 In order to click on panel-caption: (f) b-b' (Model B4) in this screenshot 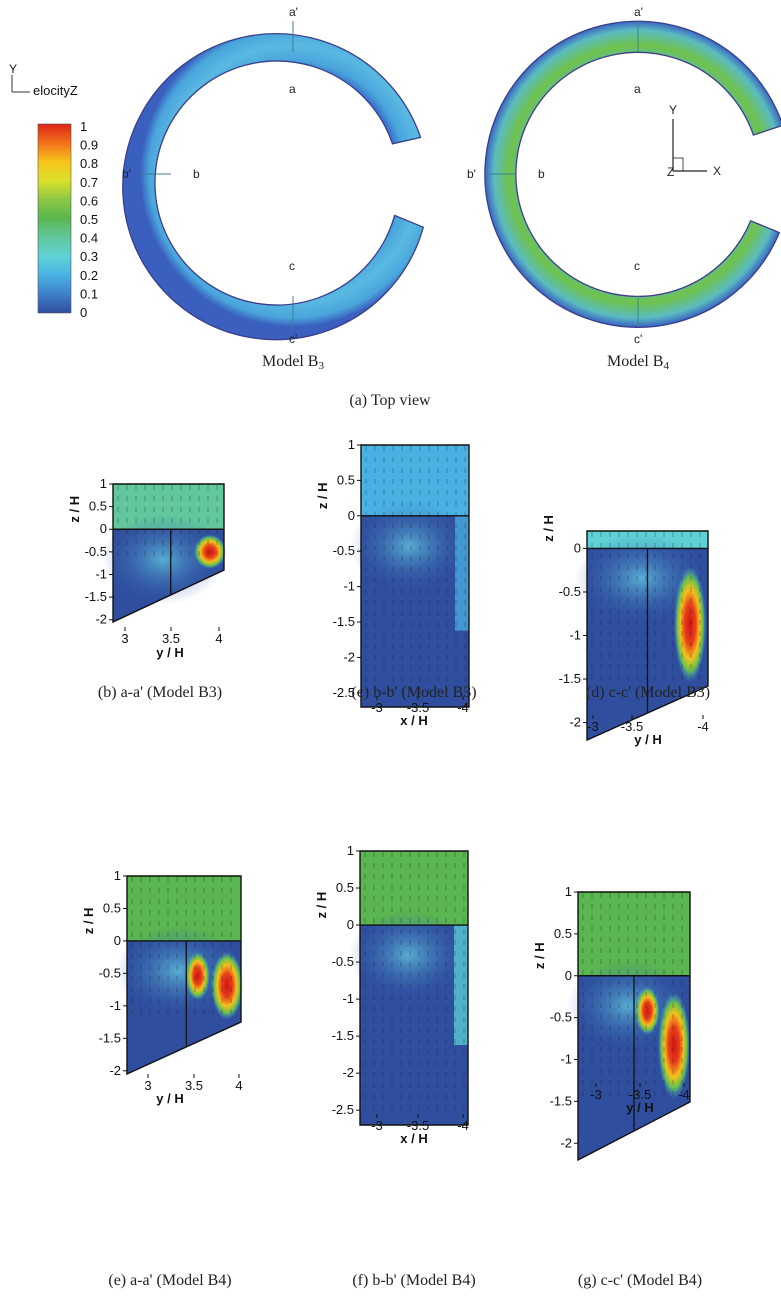, I will do `click(413, 1280)`.